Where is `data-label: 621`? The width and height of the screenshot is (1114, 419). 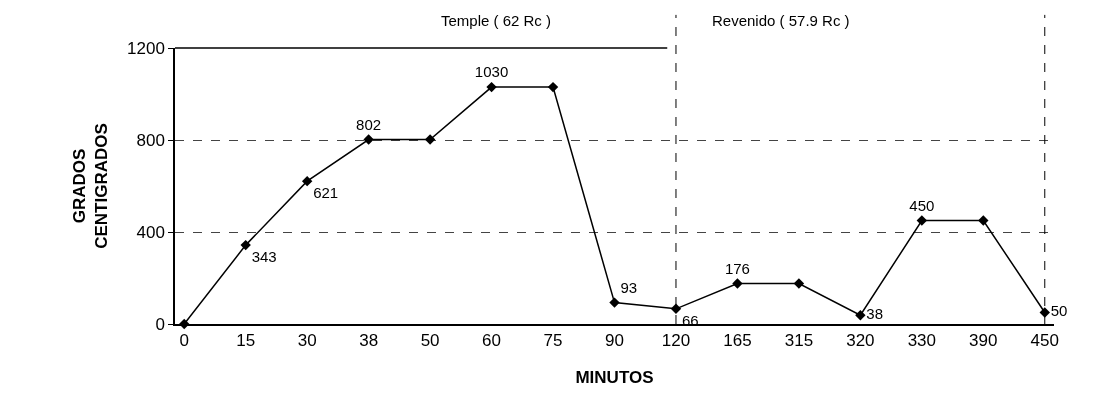 data-label: 621 is located at coordinates (326, 193).